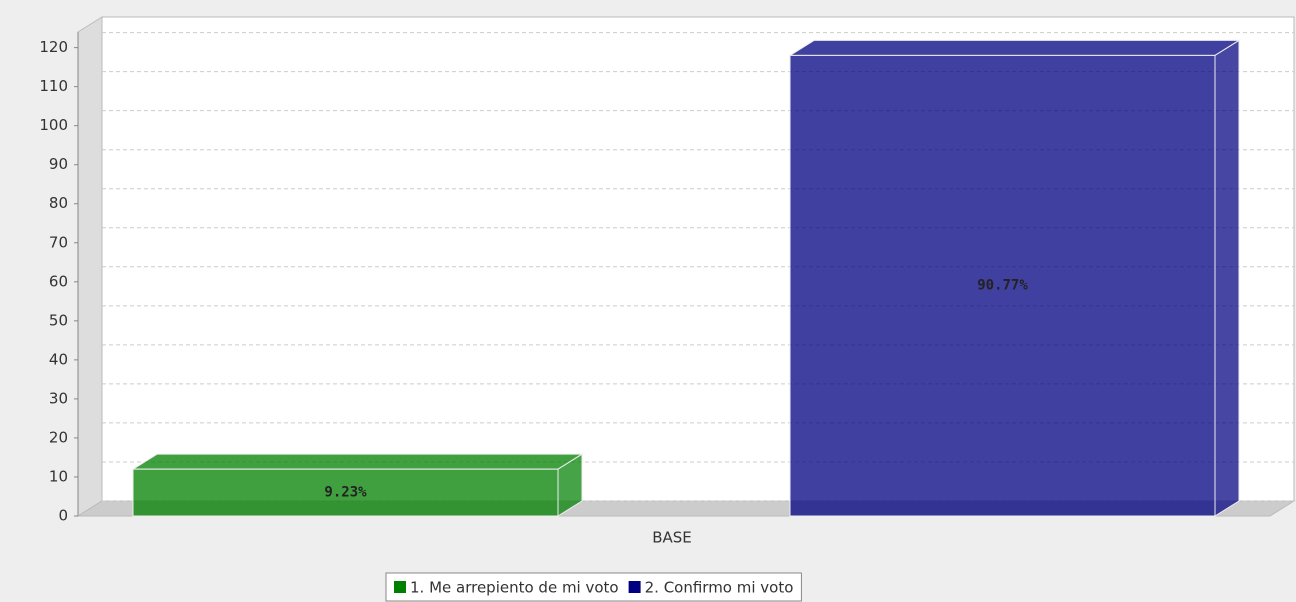 The height and width of the screenshot is (602, 1296). I want to click on y-tick-label: 30, so click(58, 398).